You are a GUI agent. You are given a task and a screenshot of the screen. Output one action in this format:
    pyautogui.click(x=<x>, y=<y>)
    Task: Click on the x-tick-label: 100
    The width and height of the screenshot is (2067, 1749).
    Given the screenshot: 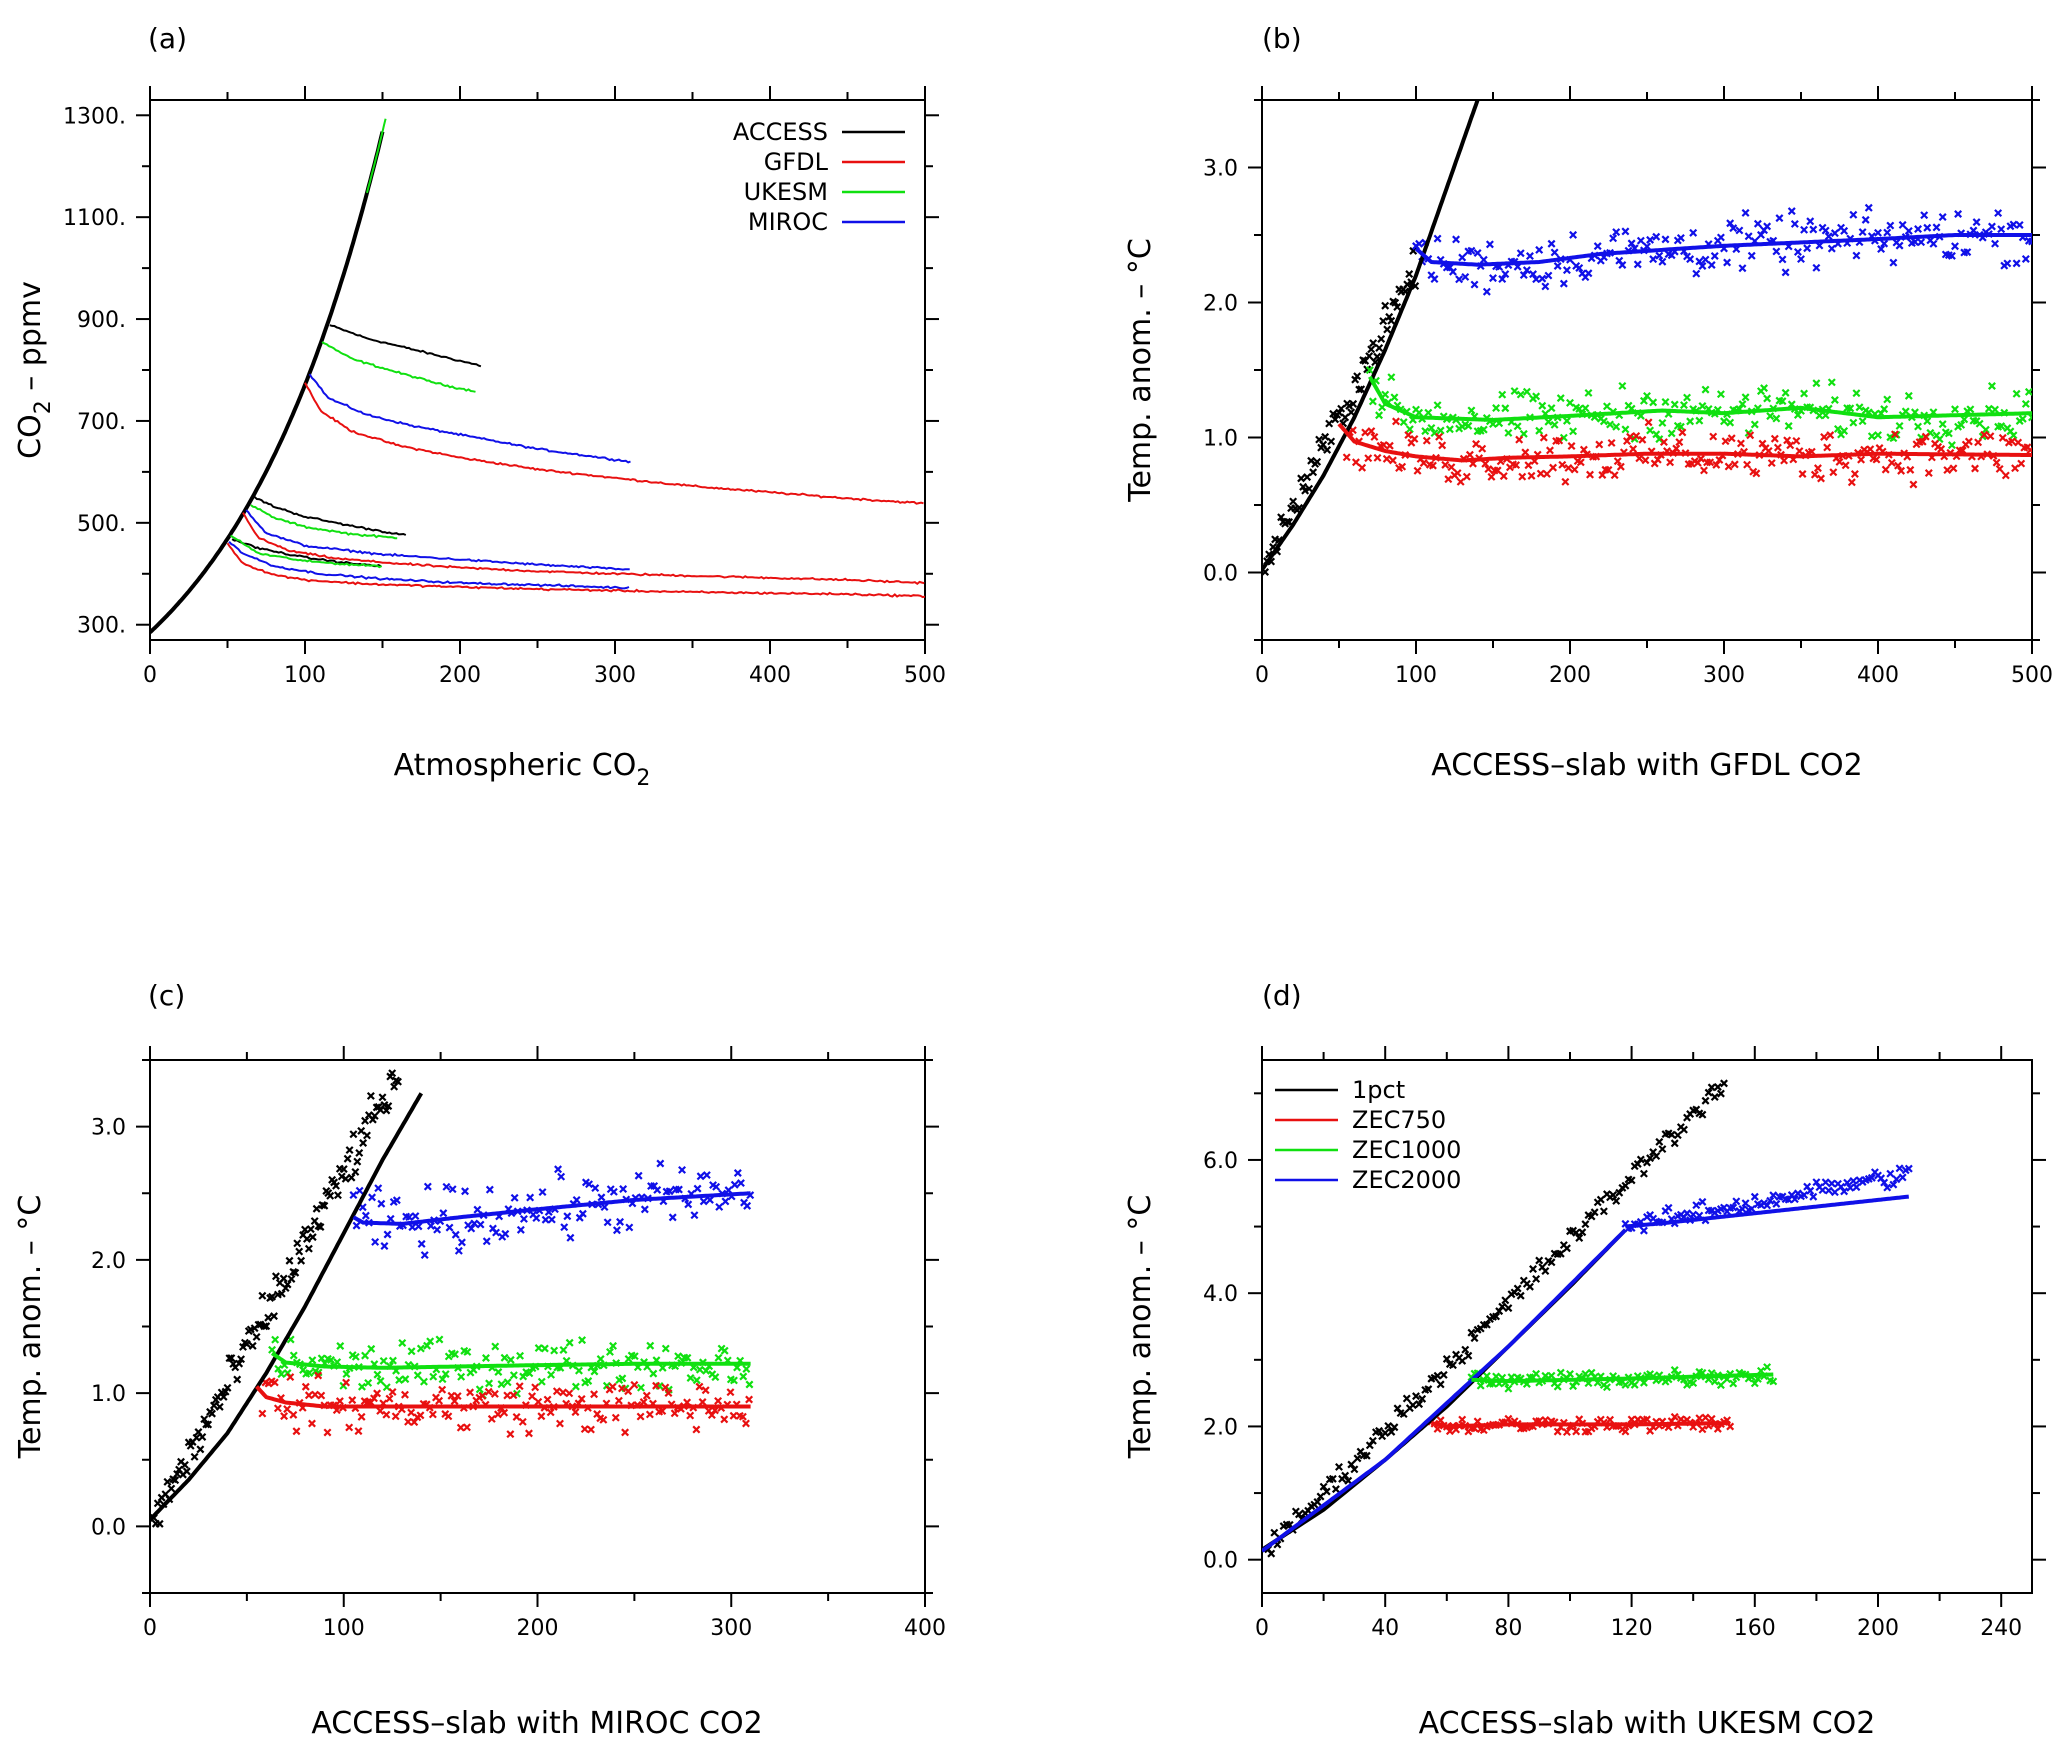 What is the action you would take?
    pyautogui.click(x=1416, y=675)
    